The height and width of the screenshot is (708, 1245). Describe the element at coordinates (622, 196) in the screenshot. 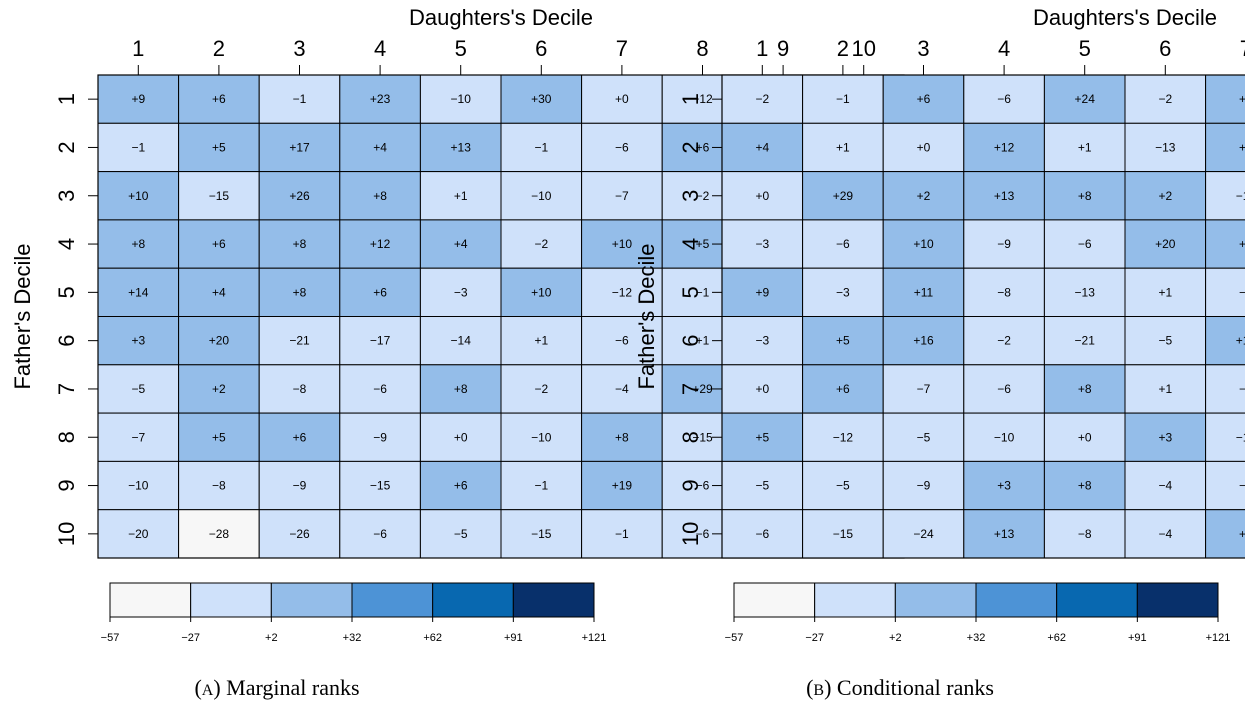

I see `cell-value-label: −7` at that location.